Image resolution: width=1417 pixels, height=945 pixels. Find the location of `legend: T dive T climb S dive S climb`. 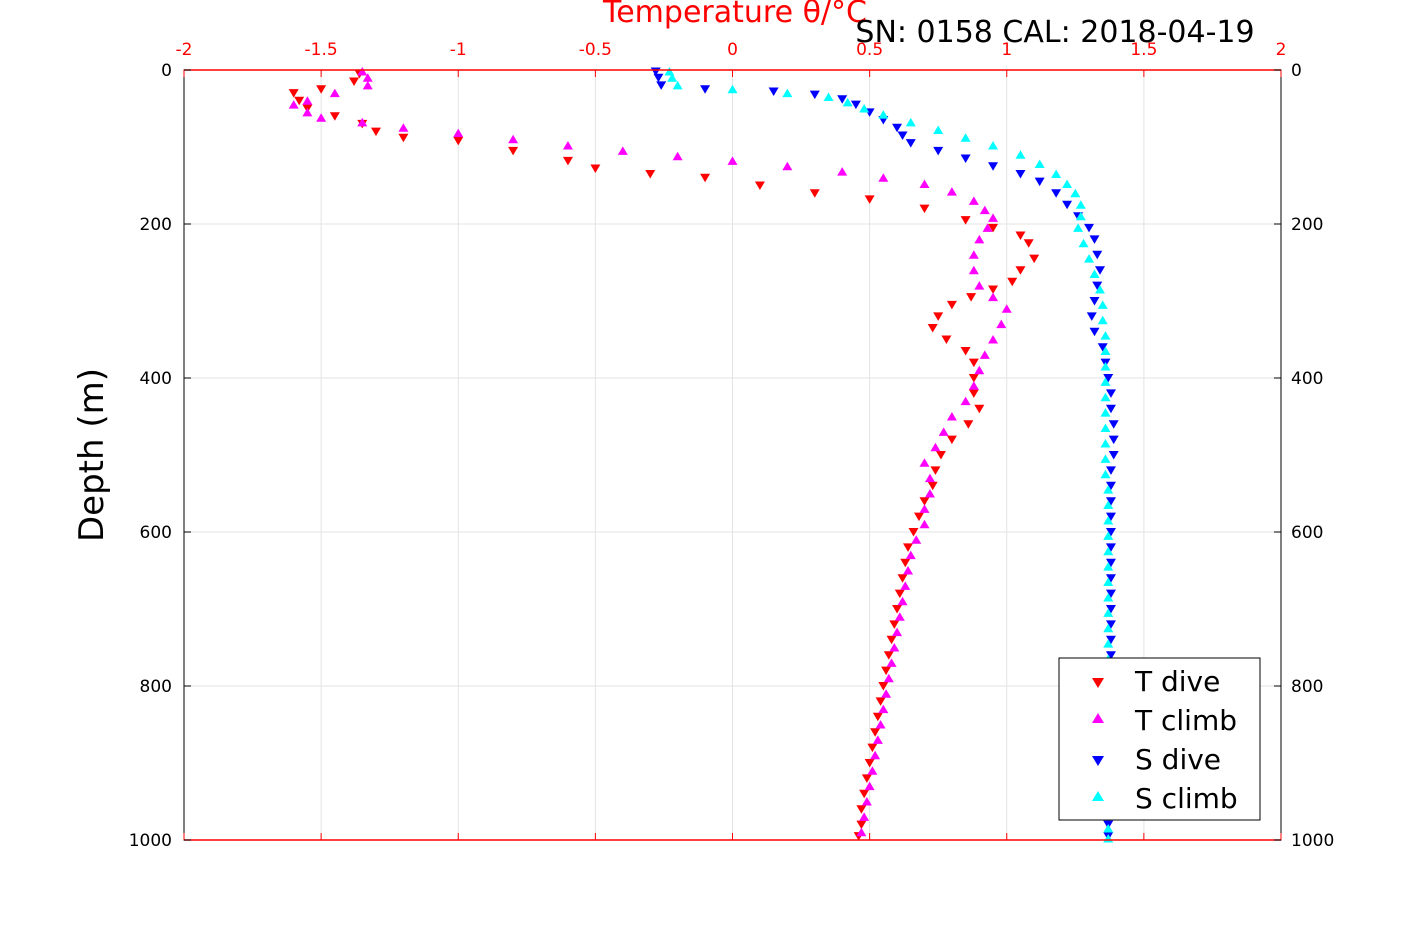

legend: T dive T climb S dive S climb is located at coordinates (1159, 739).